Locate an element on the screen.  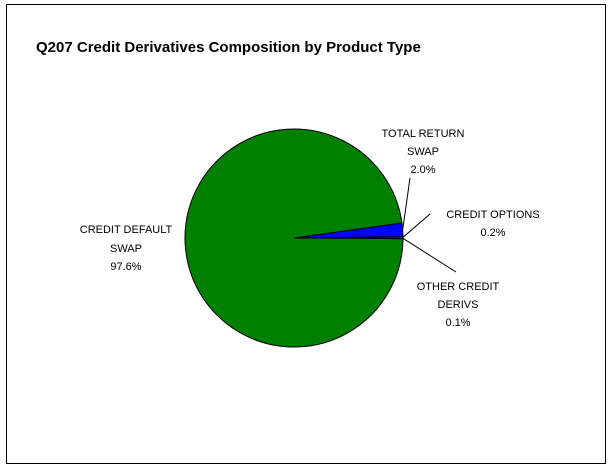
label-credit-default-swap-line2: SWAP is located at coordinates (126, 249).